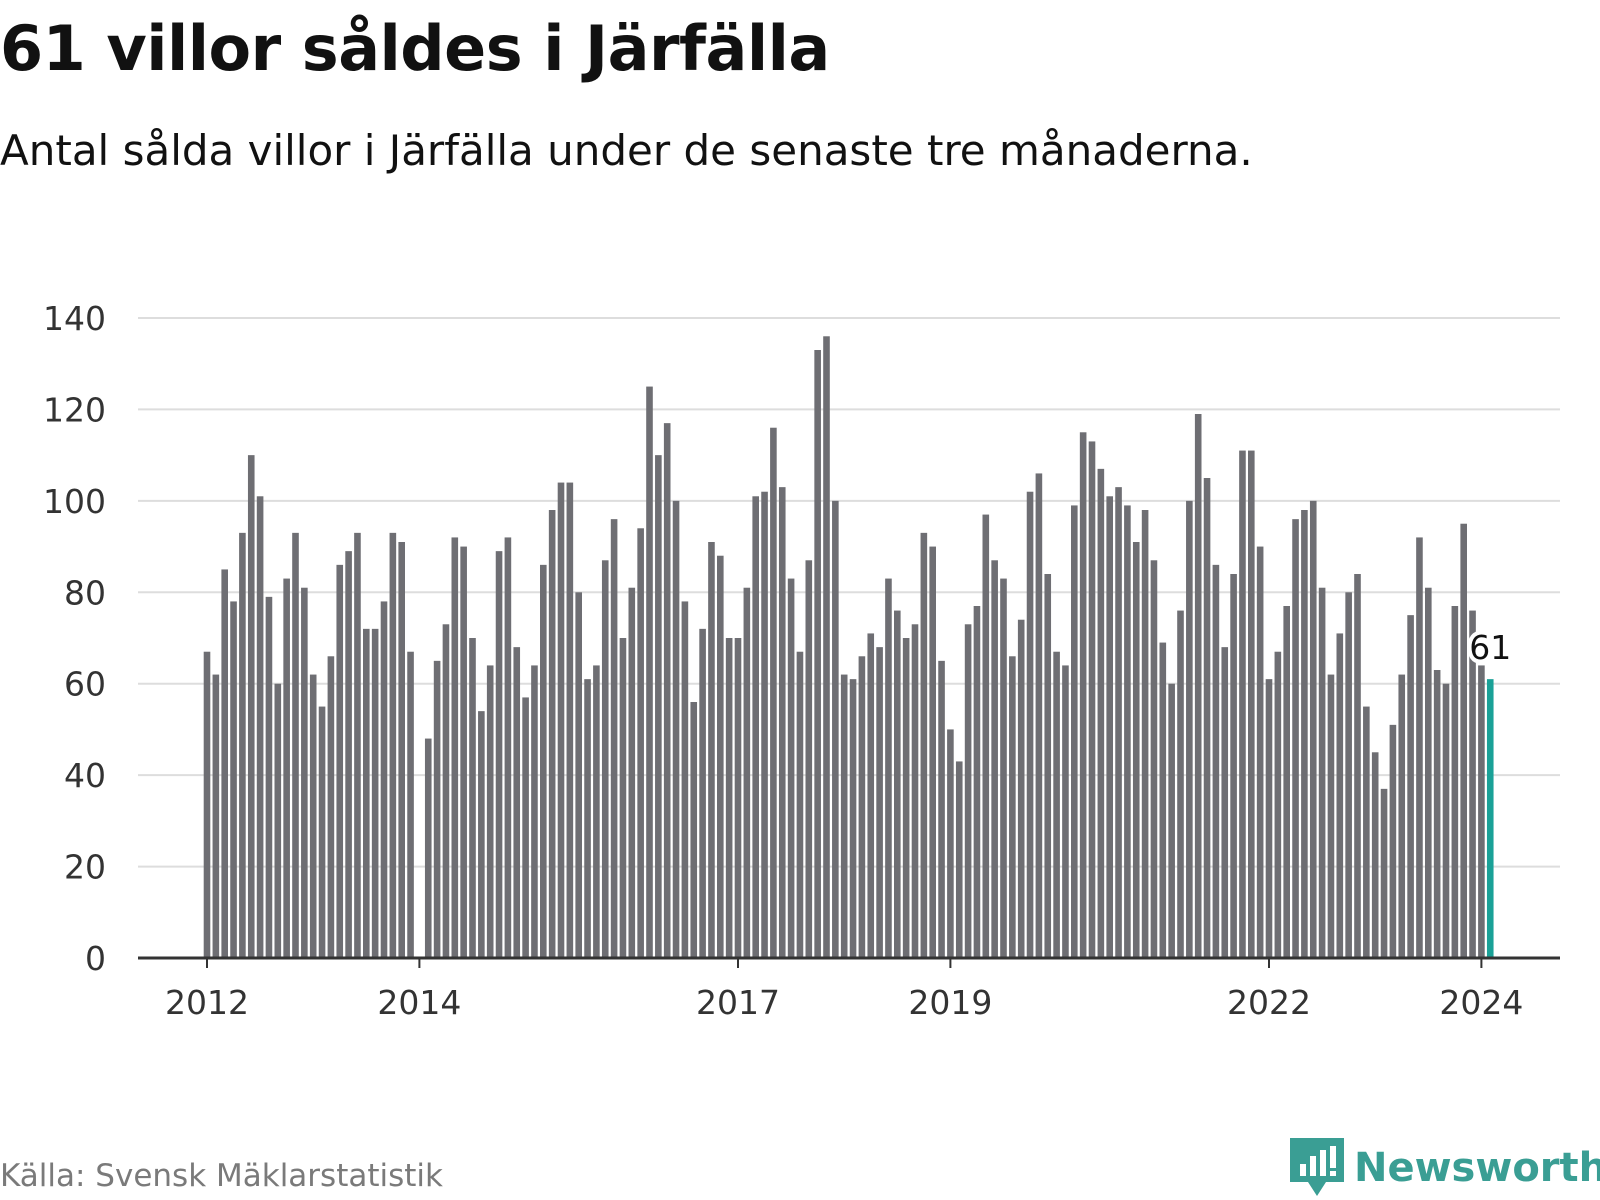  What do you see at coordinates (1317, 1167) in the screenshot?
I see `newsworthy-logo-icon` at bounding box center [1317, 1167].